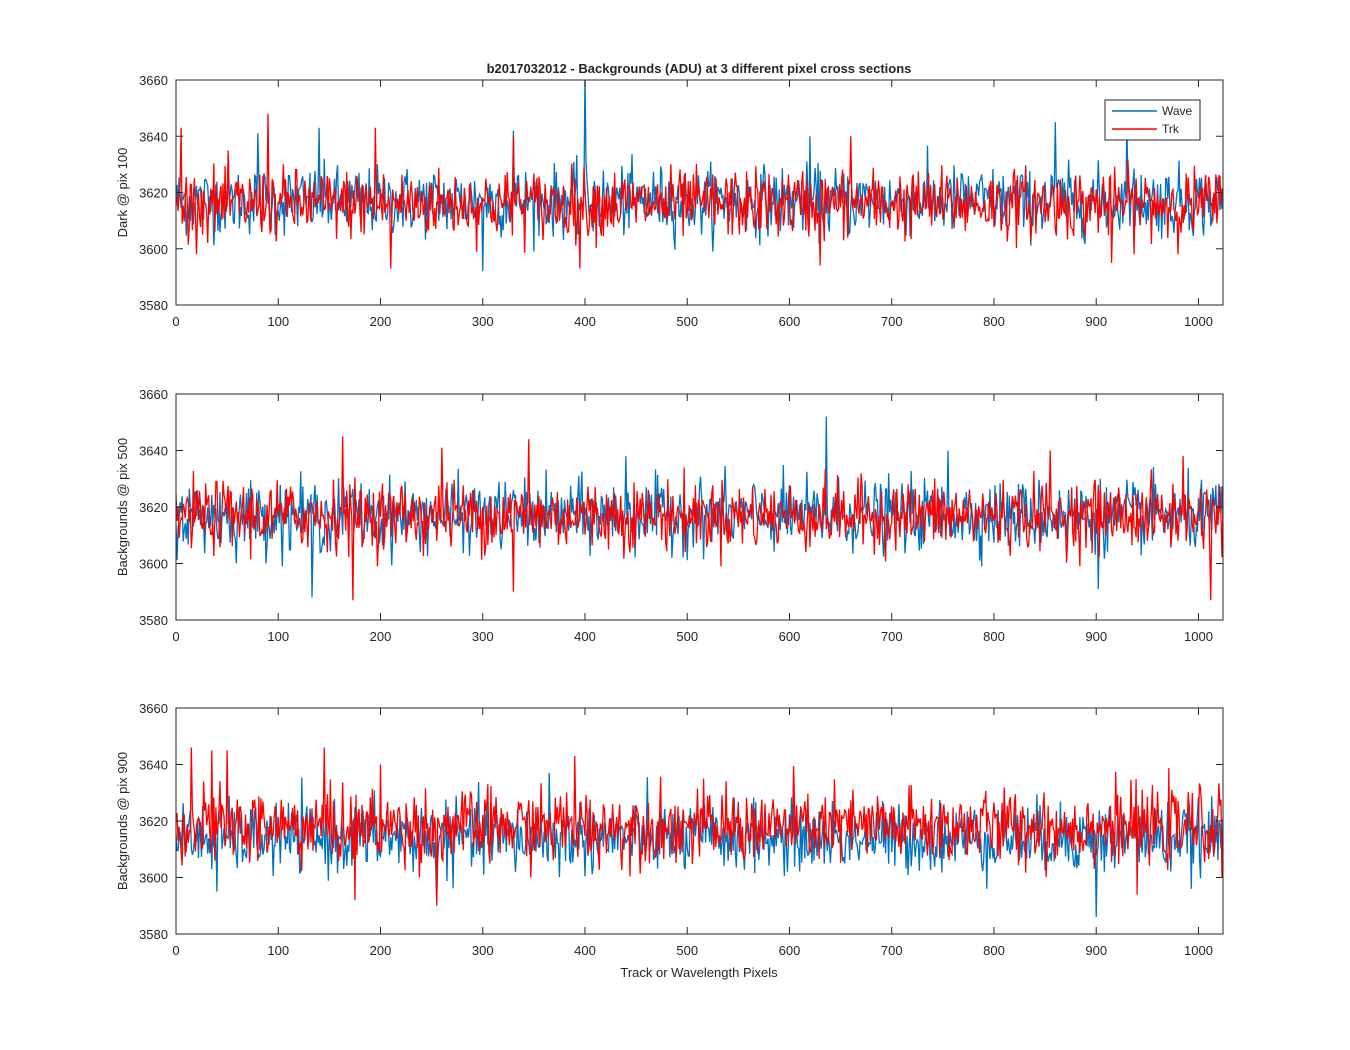 The width and height of the screenshot is (1350, 1050). Describe the element at coordinates (1171, 129) in the screenshot. I see `legend-label-trk: Trk` at that location.